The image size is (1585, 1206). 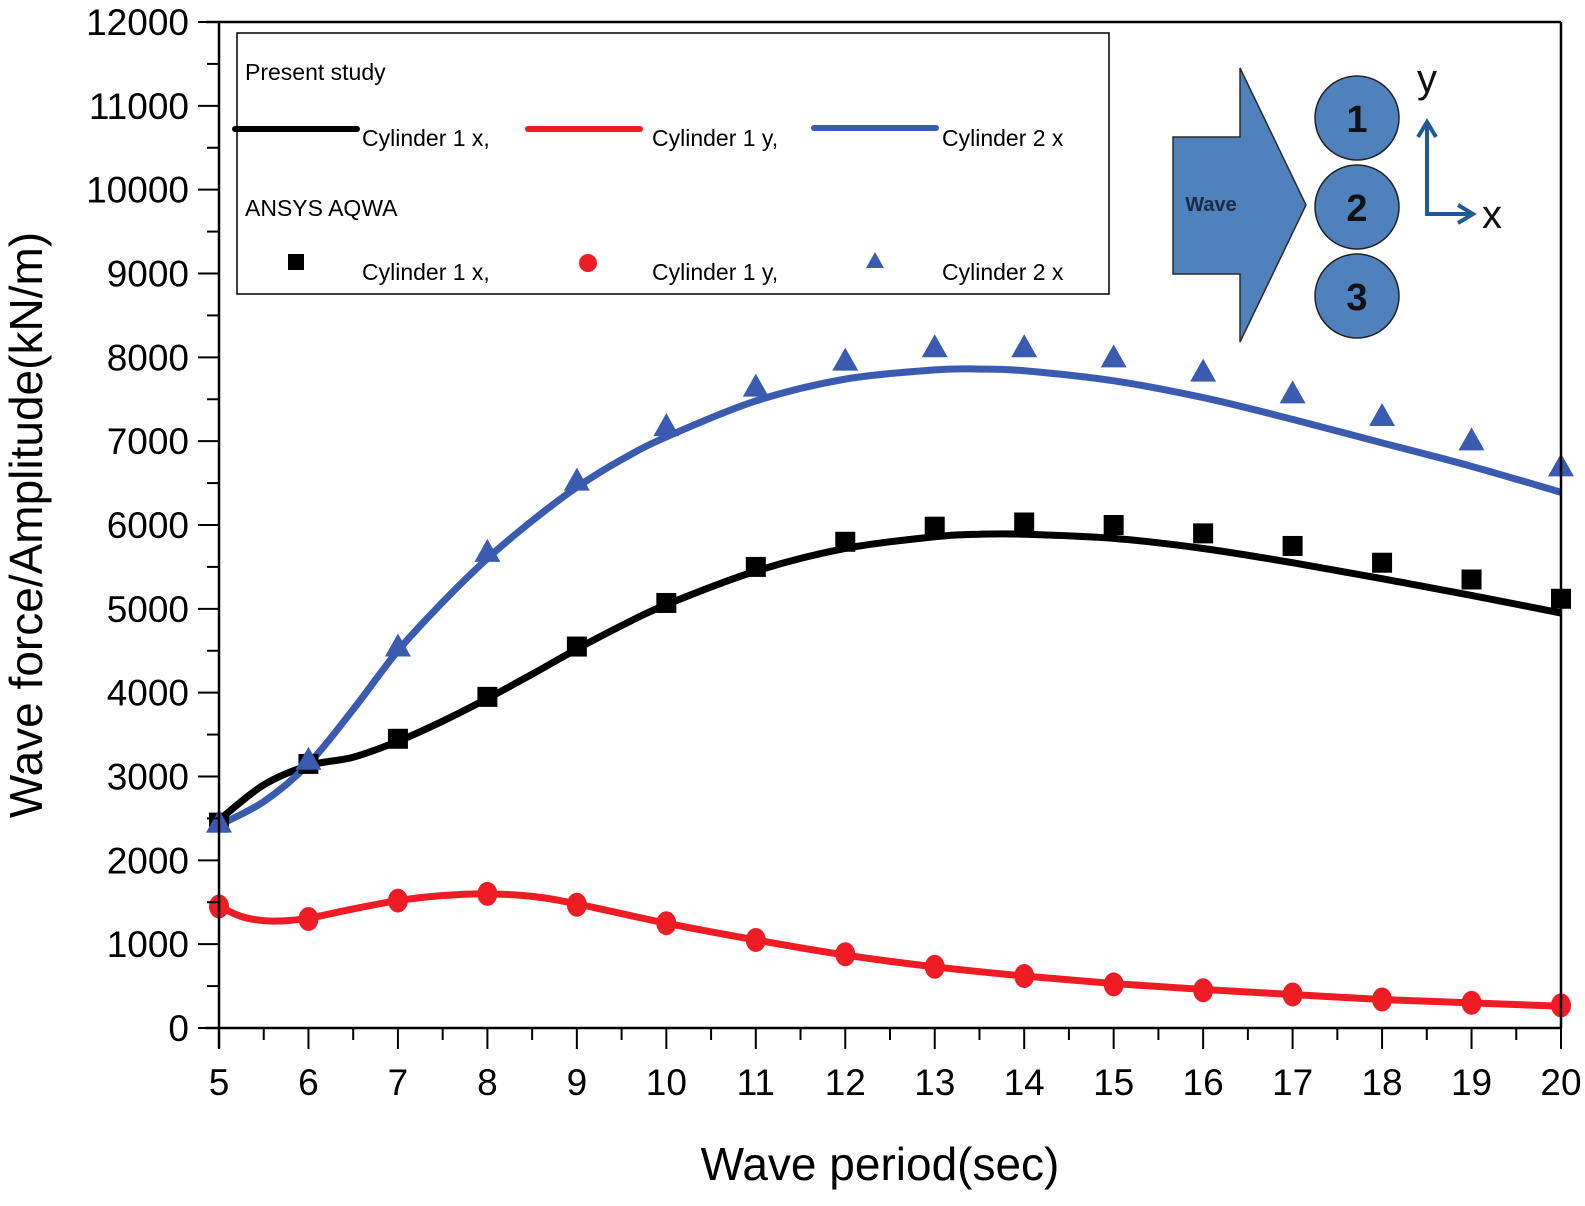 I want to click on legend-label-marker-cyl1x: Cylinder 1 x,, so click(x=426, y=272).